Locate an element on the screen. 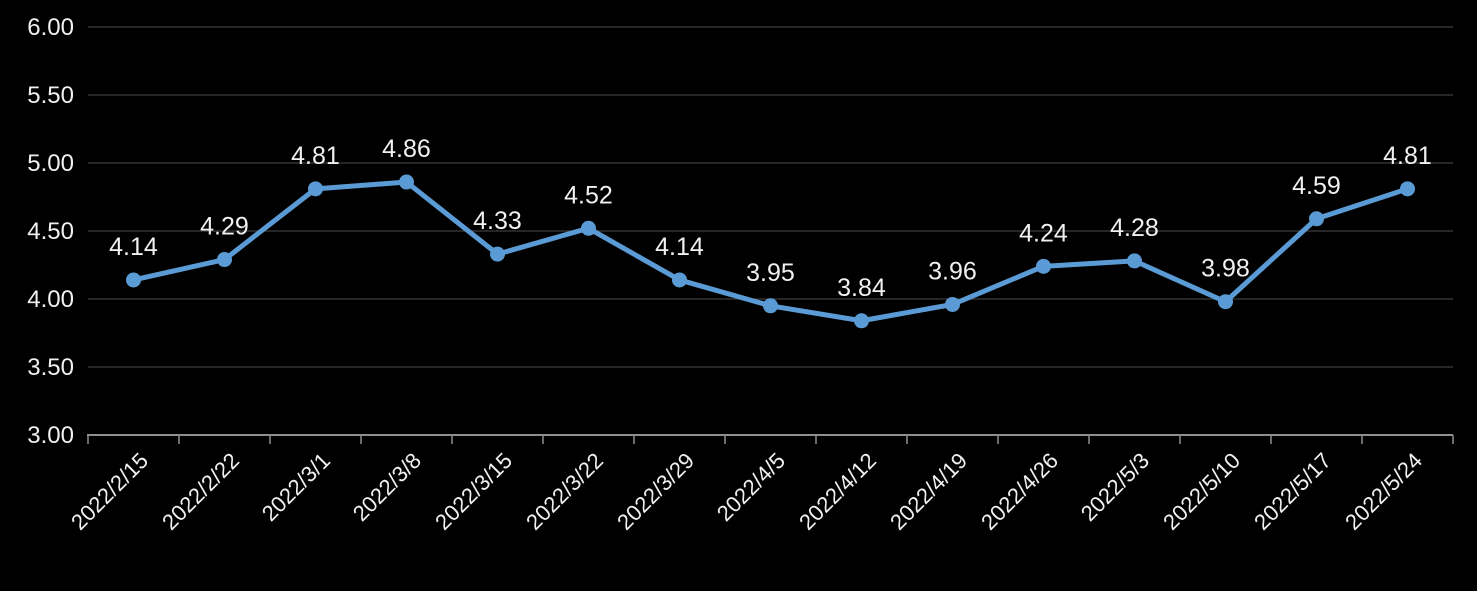 This screenshot has width=1477, height=591. data-label: 3.84 is located at coordinates (861, 288).